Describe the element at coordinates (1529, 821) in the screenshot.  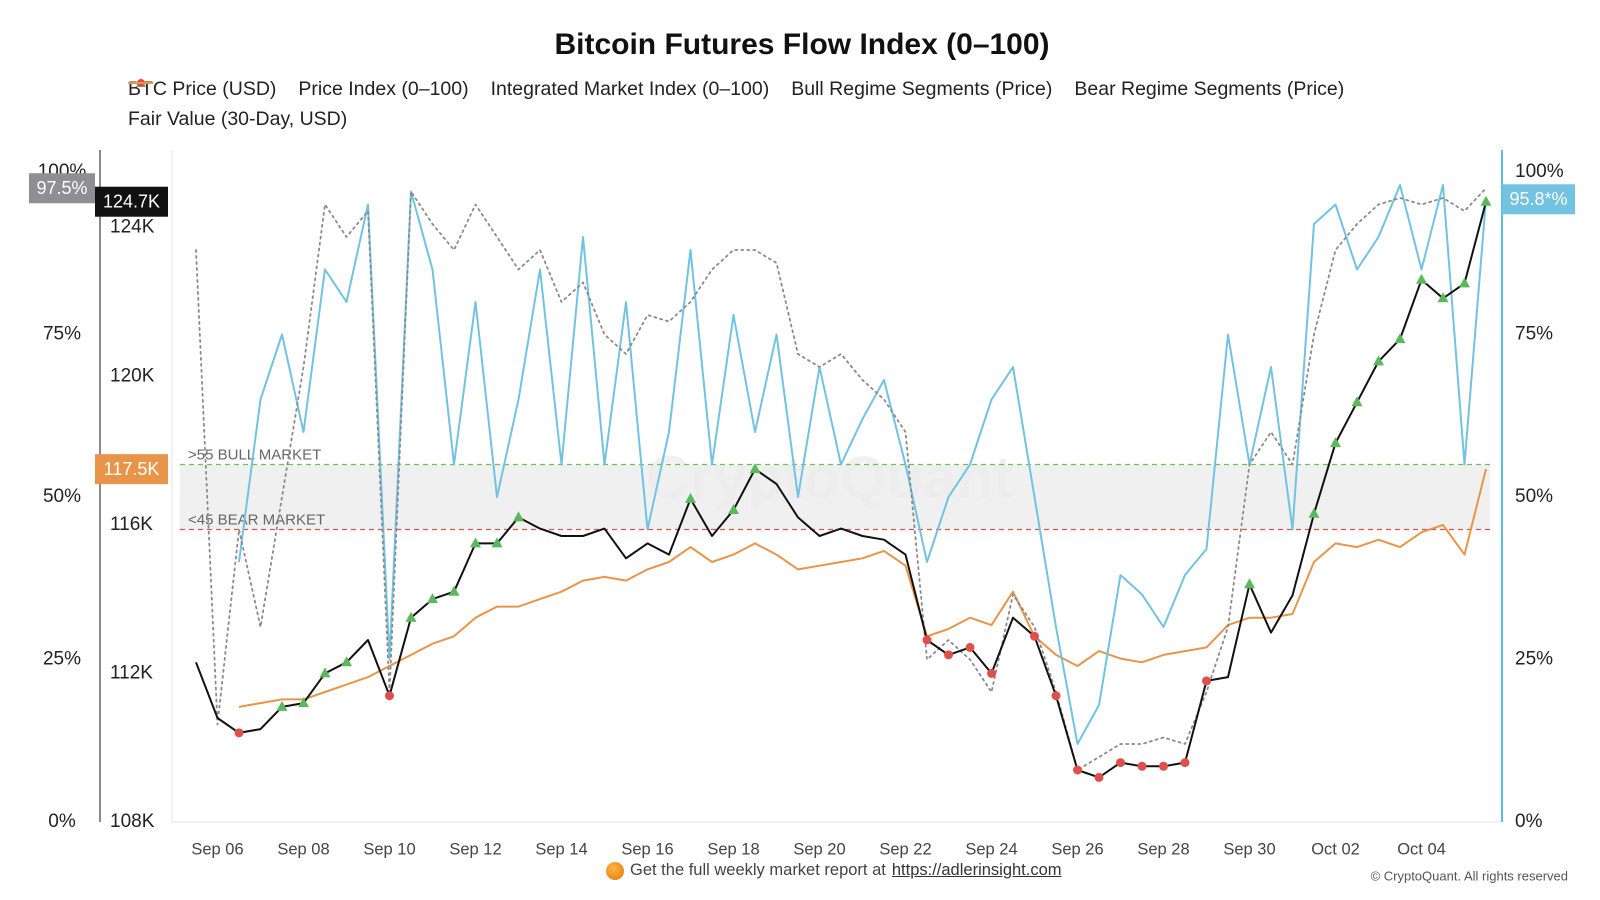
I see `y2-tick-label: 0%` at that location.